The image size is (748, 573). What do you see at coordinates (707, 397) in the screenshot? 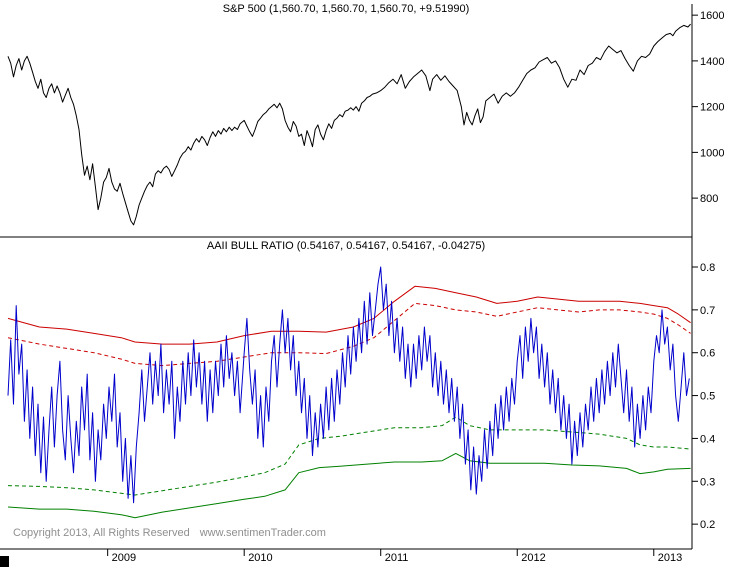
I see `y-axis-label: 0.5` at bounding box center [707, 397].